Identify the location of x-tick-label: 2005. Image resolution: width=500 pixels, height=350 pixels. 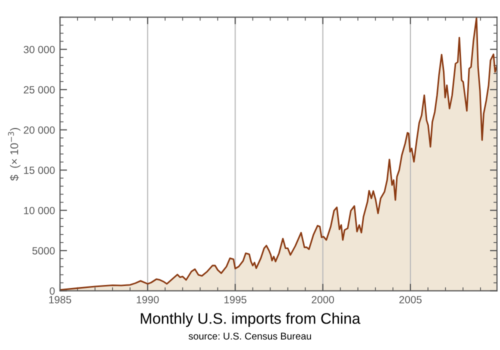
(410, 300).